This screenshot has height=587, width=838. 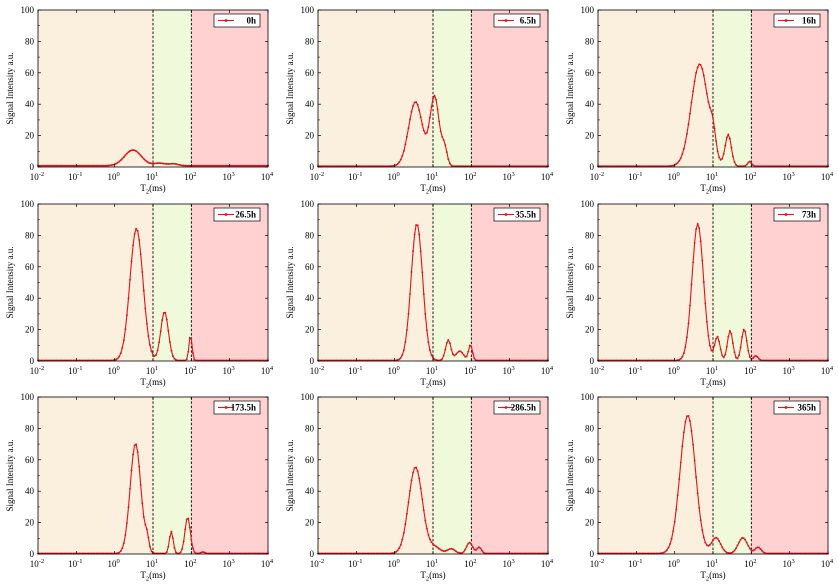 I want to click on y-tick-label: 60, so click(x=590, y=73).